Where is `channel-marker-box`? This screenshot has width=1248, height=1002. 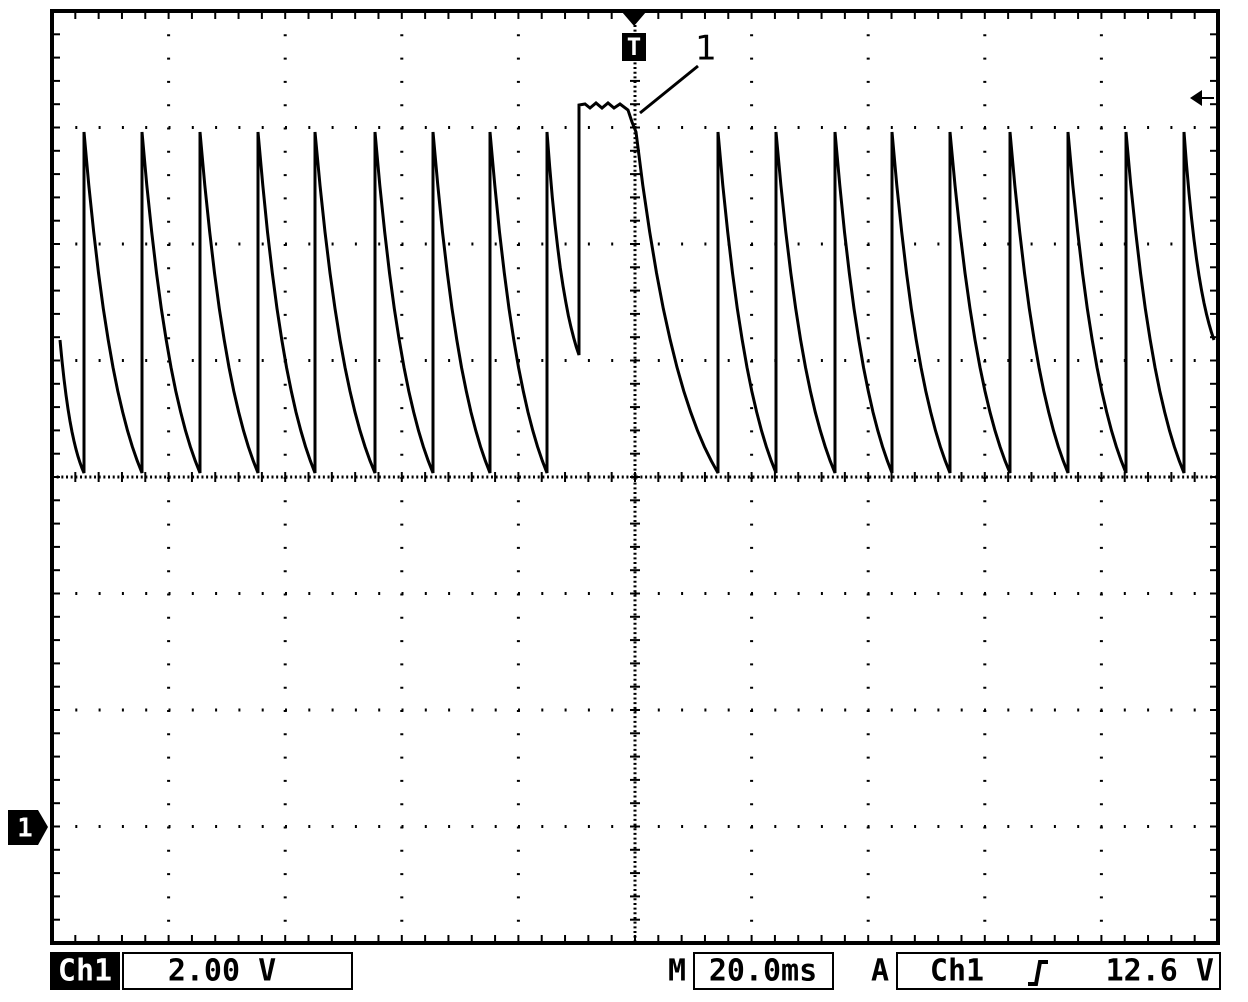
channel-marker-box is located at coordinates (28, 827).